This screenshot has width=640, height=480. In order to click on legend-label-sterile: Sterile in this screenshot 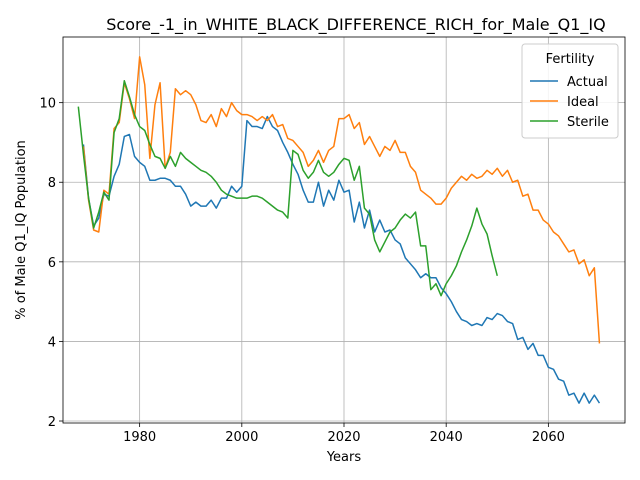, I will do `click(588, 122)`.